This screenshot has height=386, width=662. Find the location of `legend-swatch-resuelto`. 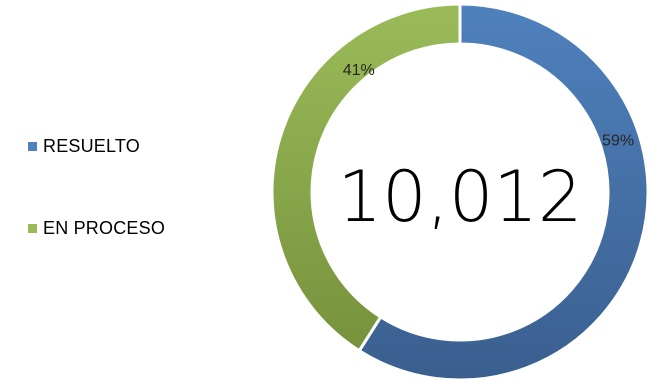

legend-swatch-resuelto is located at coordinates (32, 146).